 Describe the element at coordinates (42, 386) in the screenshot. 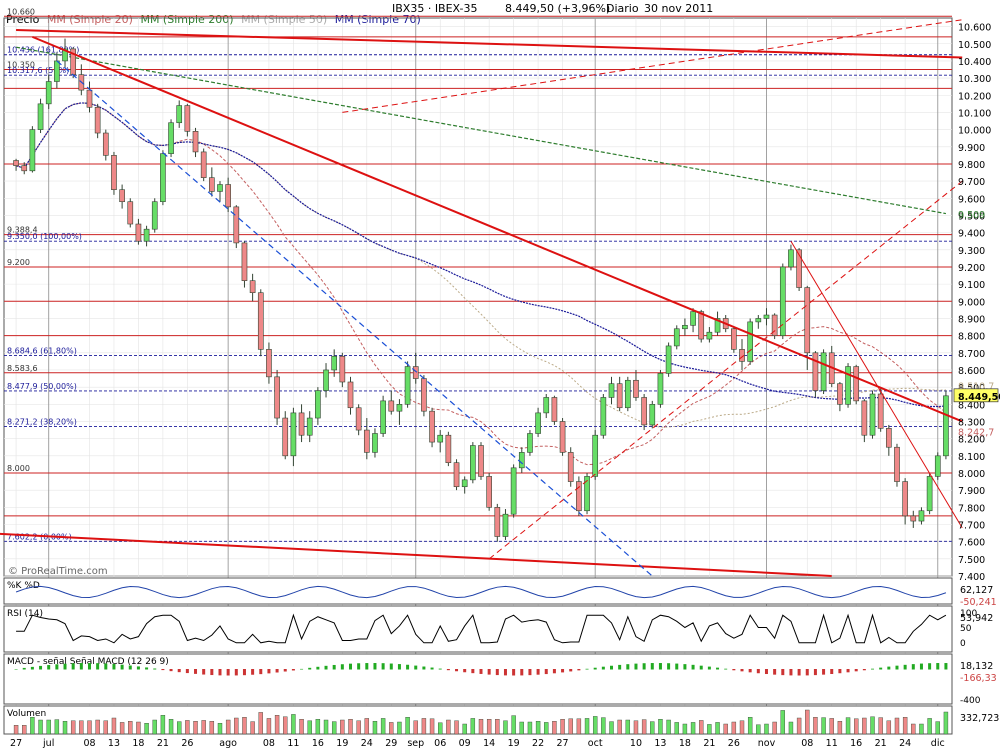

I see `level-label: 8.477,9 (50,00%)` at that location.